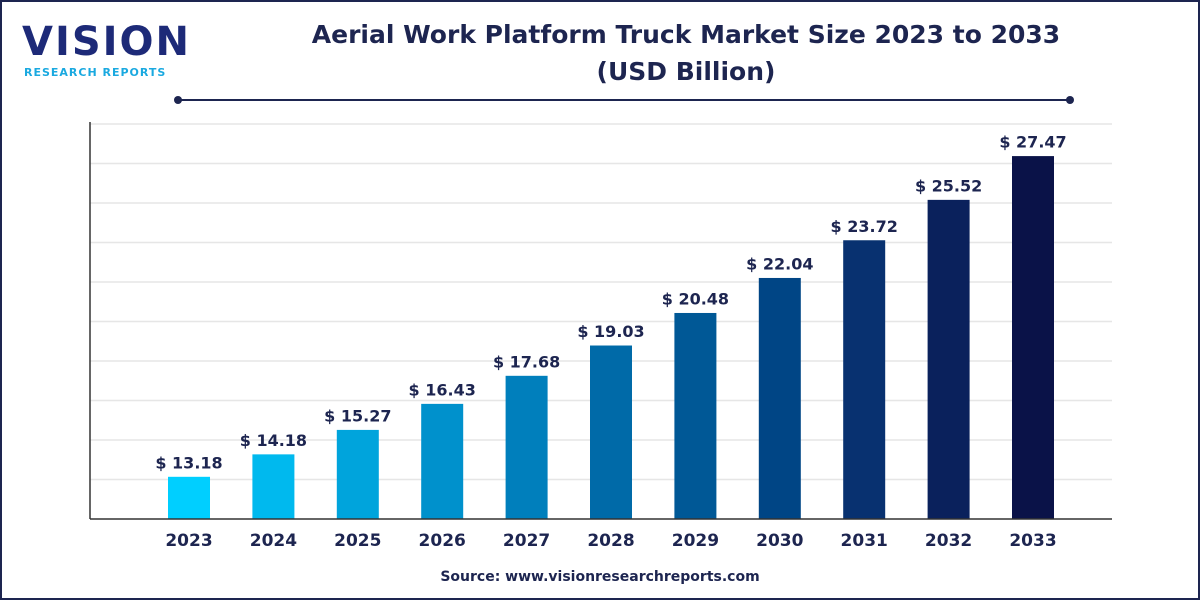 Image resolution: width=1200 pixels, height=600 pixels. Describe the element at coordinates (357, 541) in the screenshot. I see `x-tick-label: 2025` at that location.